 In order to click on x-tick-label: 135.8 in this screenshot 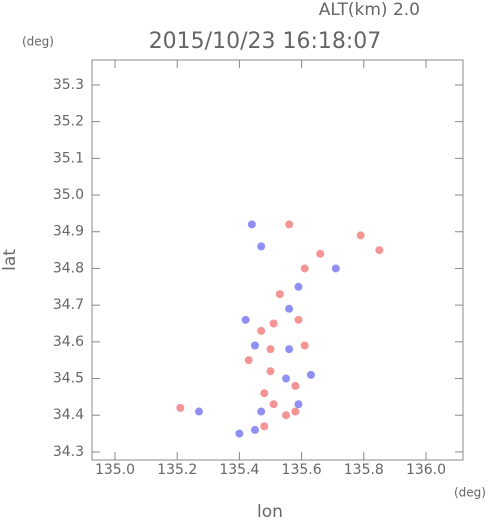, I will do `click(364, 470)`.